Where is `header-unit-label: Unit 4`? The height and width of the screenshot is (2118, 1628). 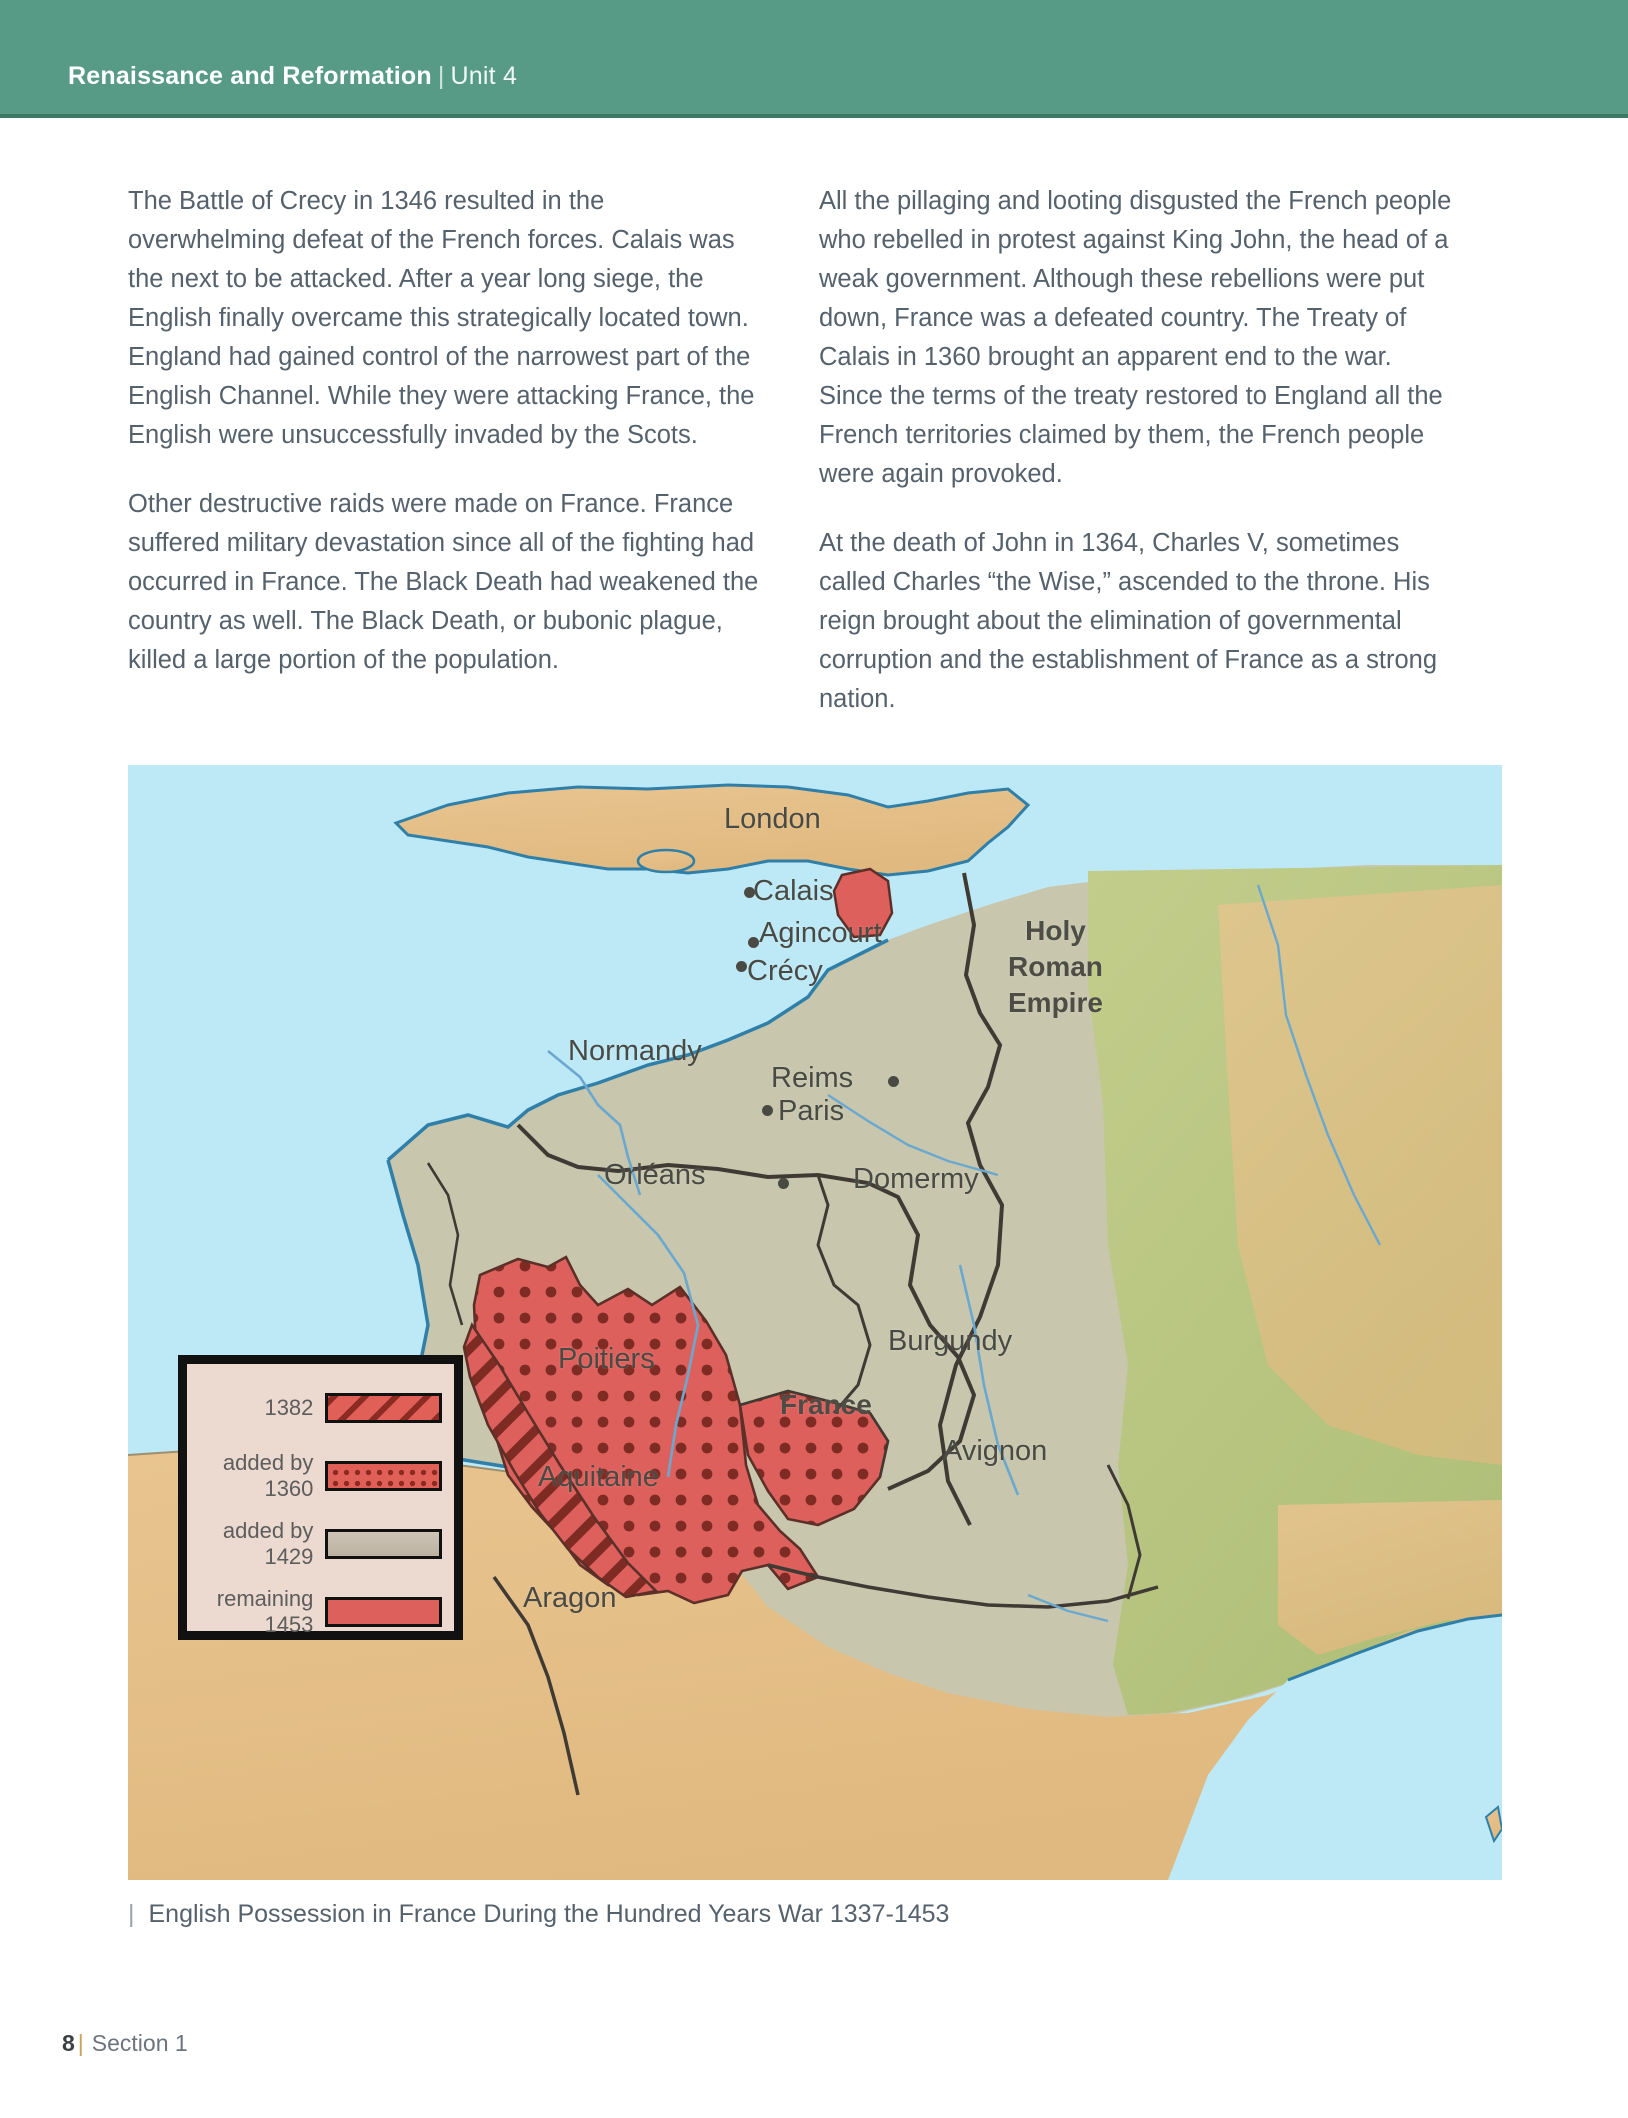 header-unit-label: Unit 4 is located at coordinates (484, 76).